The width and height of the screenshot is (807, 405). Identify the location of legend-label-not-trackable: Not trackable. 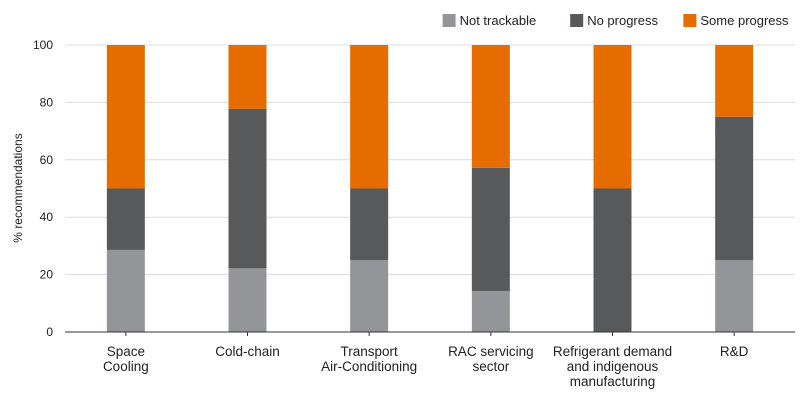
(498, 20).